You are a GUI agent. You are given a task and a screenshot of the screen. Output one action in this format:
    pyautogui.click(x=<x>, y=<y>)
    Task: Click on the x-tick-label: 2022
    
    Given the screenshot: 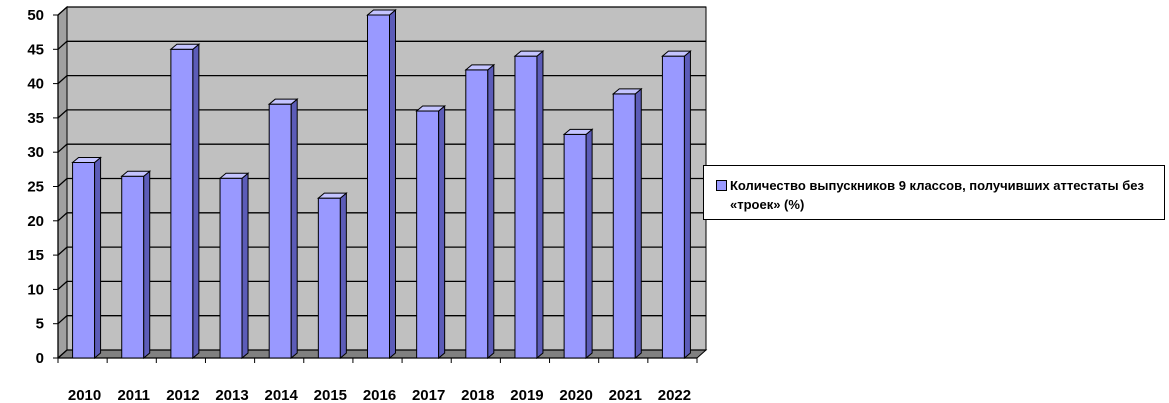 What is the action you would take?
    pyautogui.click(x=674, y=395)
    